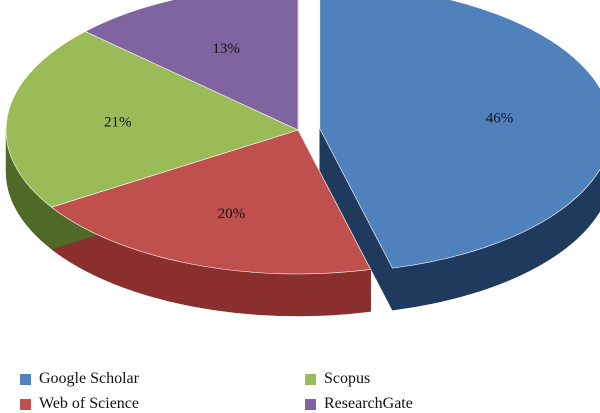 The image size is (600, 413). Describe the element at coordinates (25, 379) in the screenshot. I see `legend-swatch-google-scholar` at that location.